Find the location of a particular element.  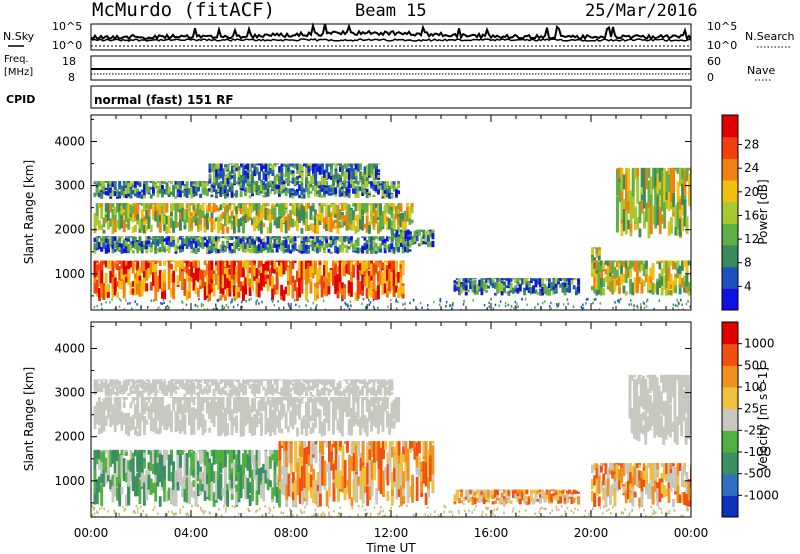

colorbar-frame is located at coordinates (730, 212).